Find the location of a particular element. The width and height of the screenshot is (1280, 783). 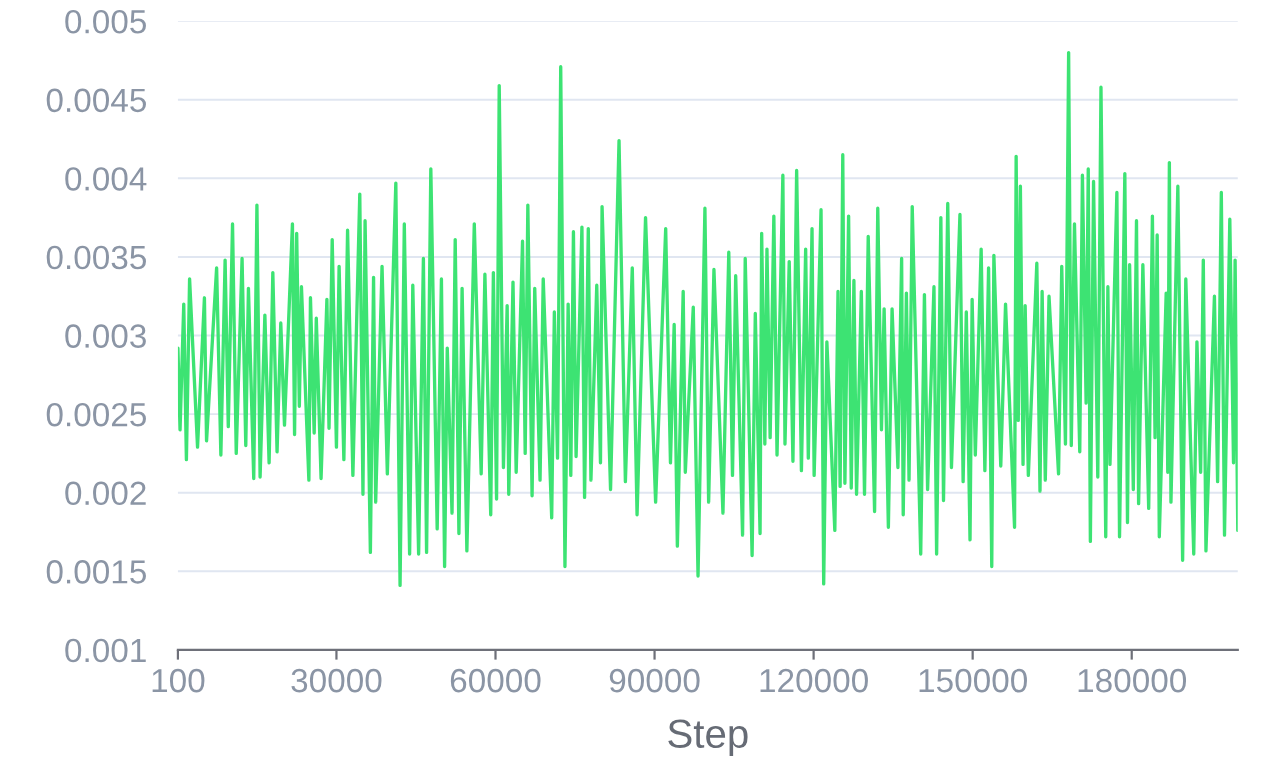

x-axis-title: Step is located at coordinates (708, 738).